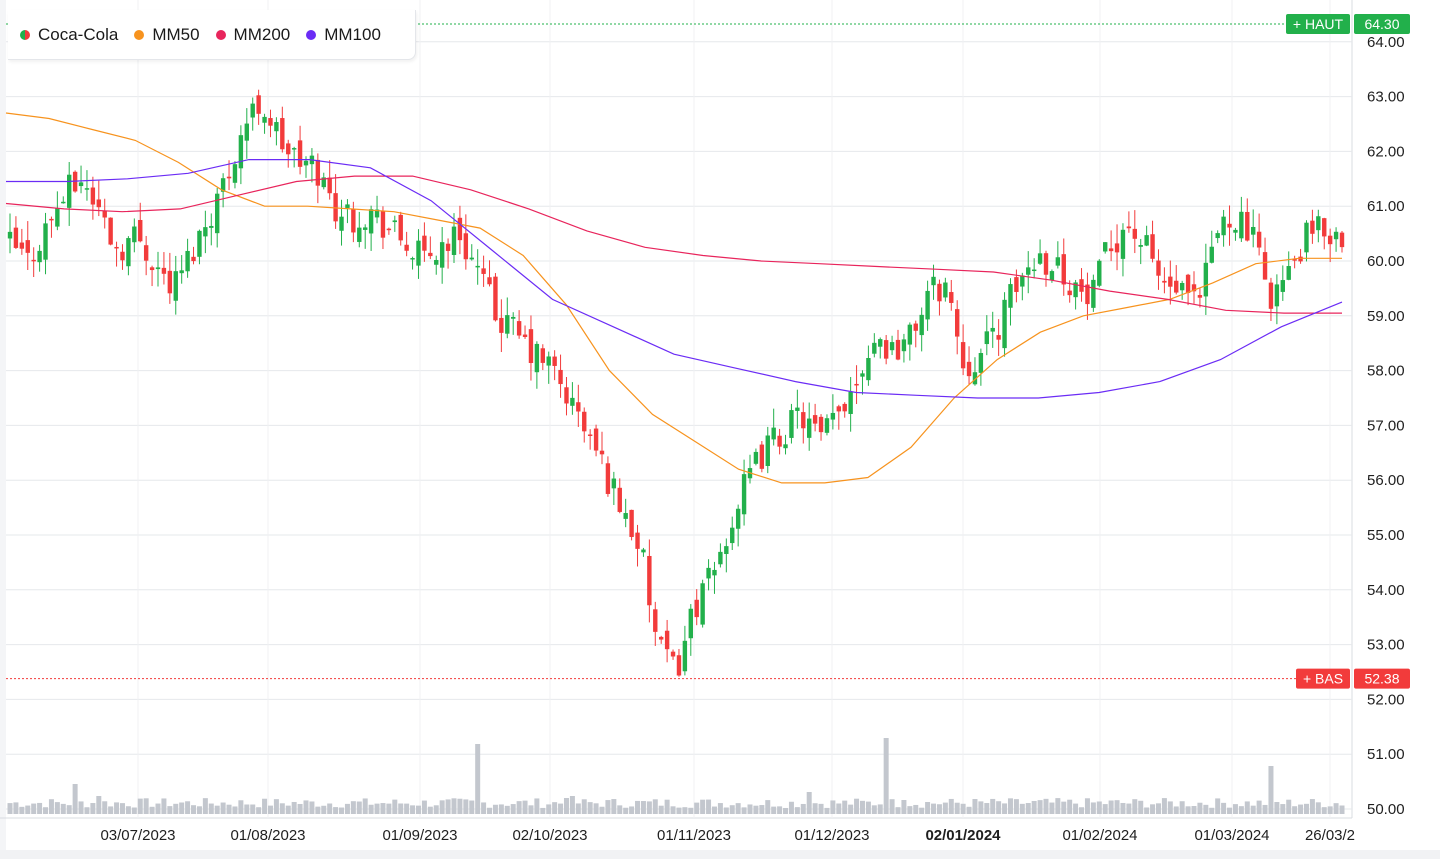 This screenshot has height=859, width=1440. What do you see at coordinates (252, 35) in the screenshot?
I see `legend-item-mm200: MM200` at bounding box center [252, 35].